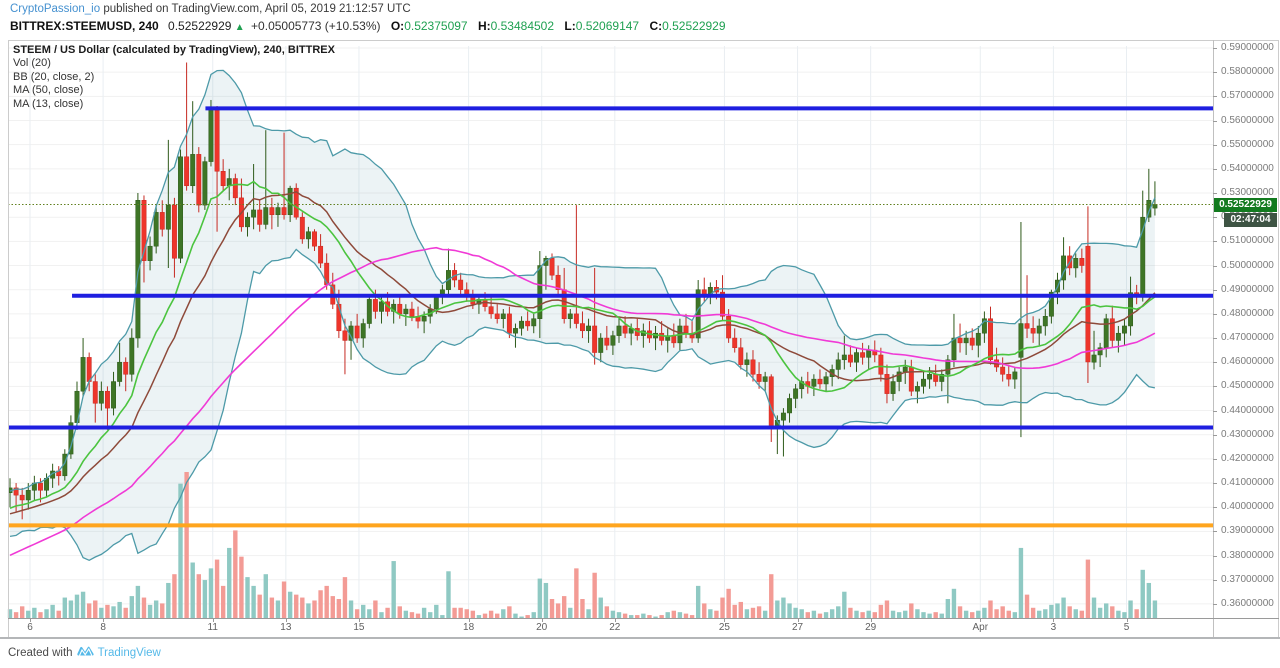 This screenshot has height=668, width=1280. I want to click on time-axis-separator, so click(643, 618).